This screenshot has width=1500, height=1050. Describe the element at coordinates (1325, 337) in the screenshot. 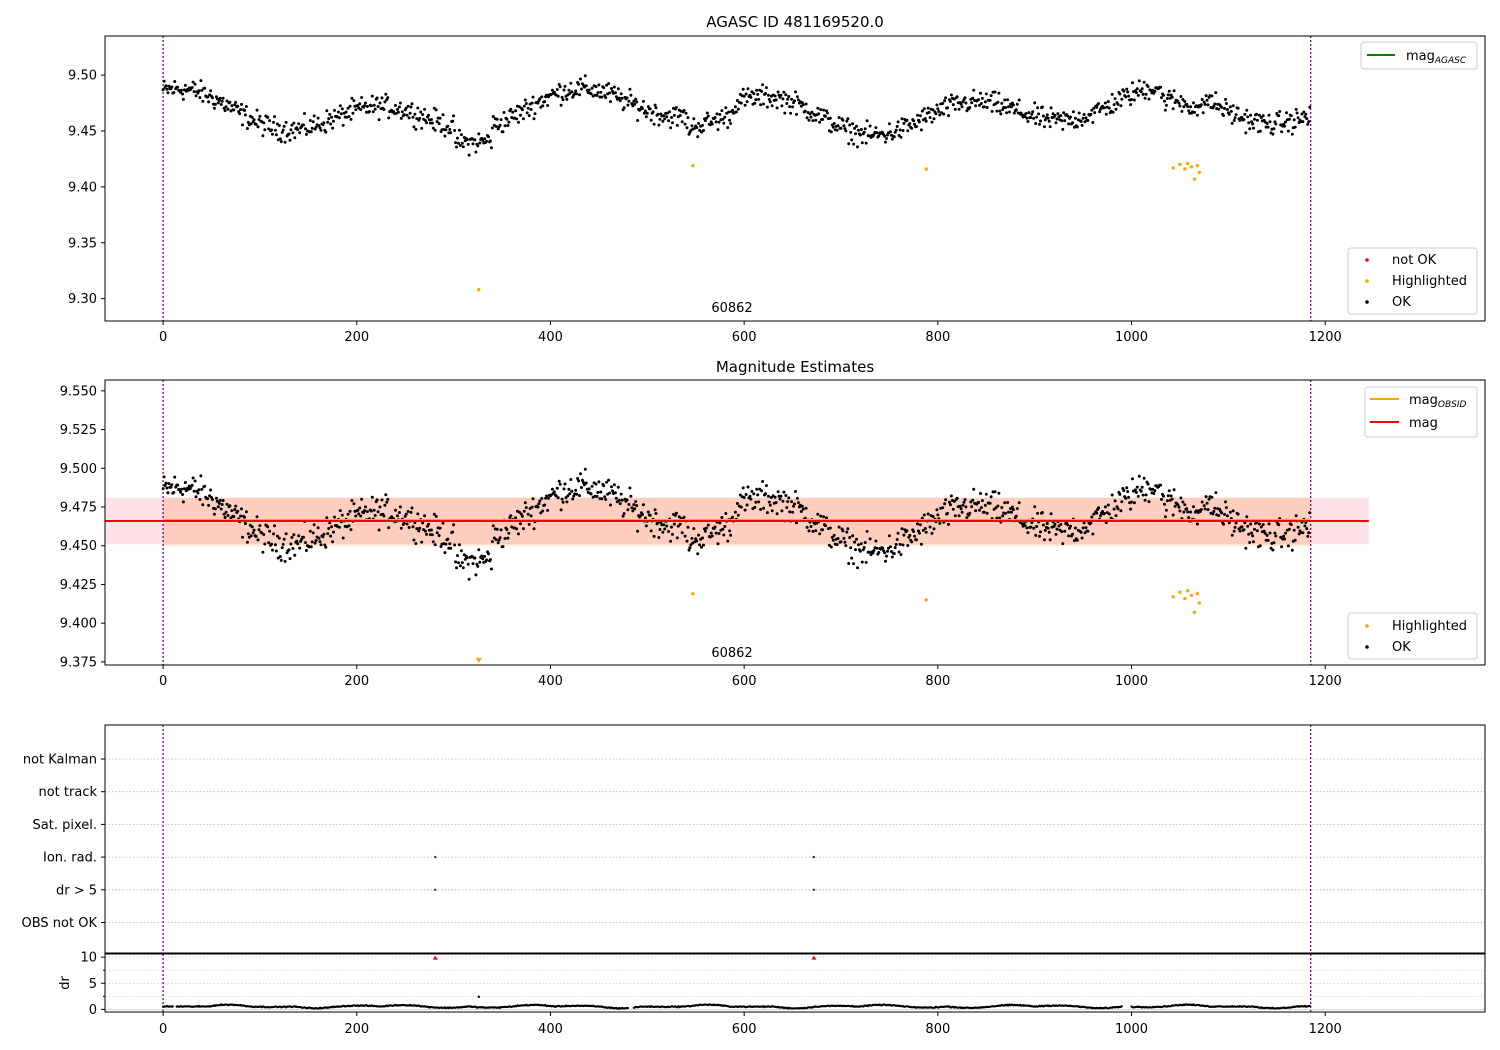

I see `x-tick-label: 1200` at that location.